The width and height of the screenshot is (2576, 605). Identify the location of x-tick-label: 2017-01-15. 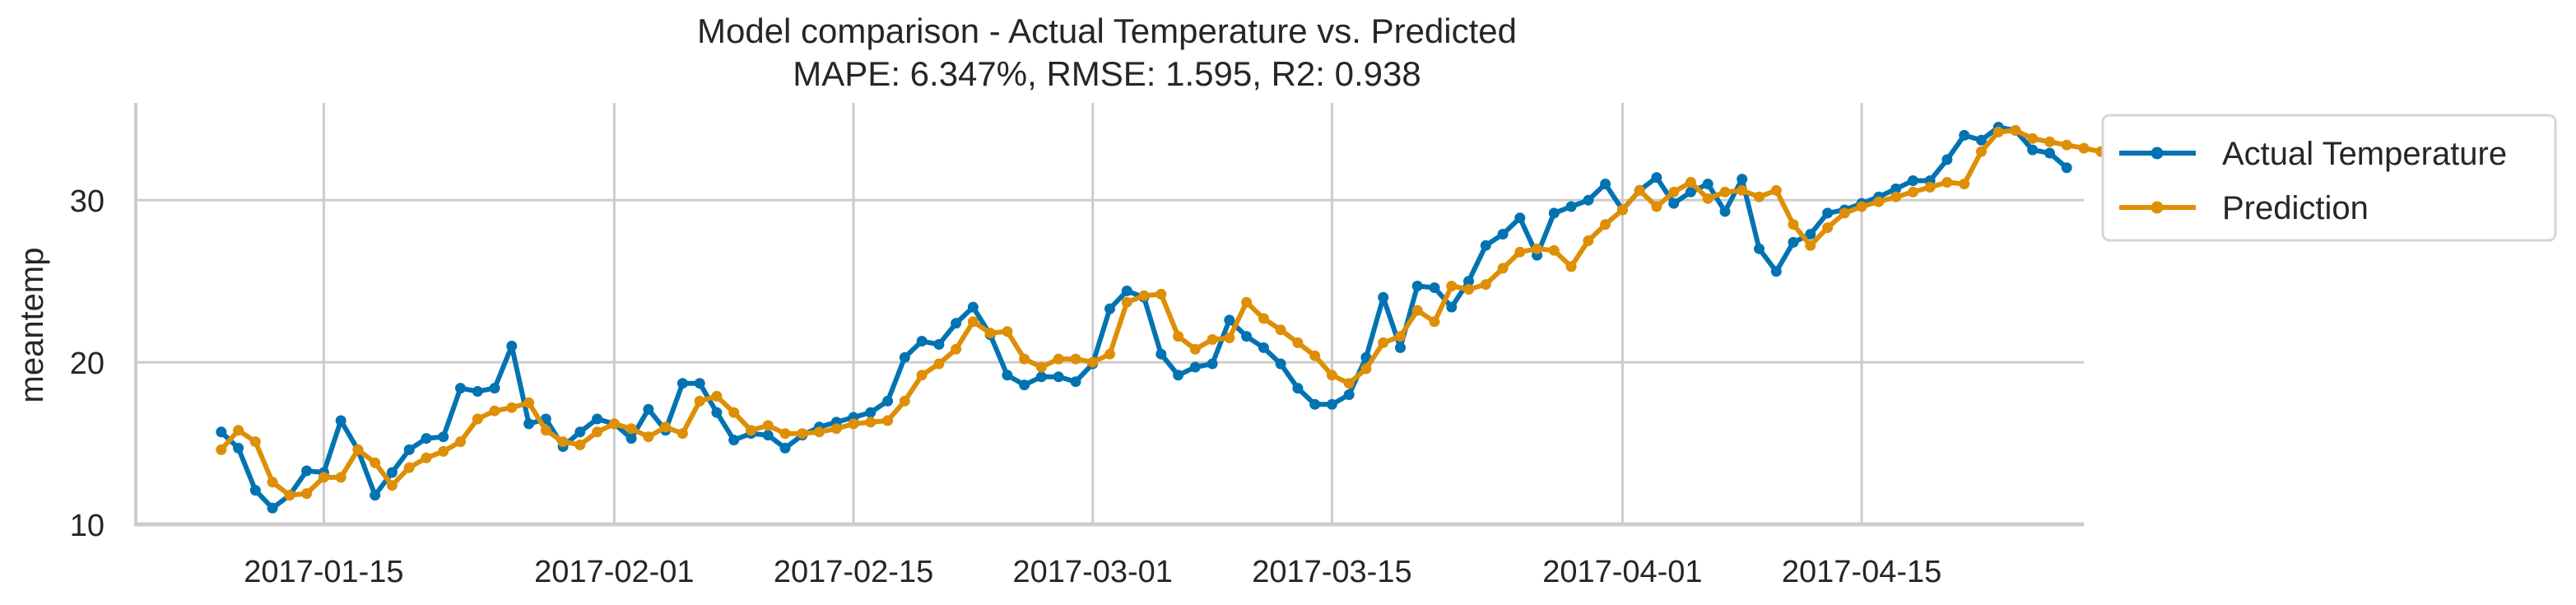
(323, 572).